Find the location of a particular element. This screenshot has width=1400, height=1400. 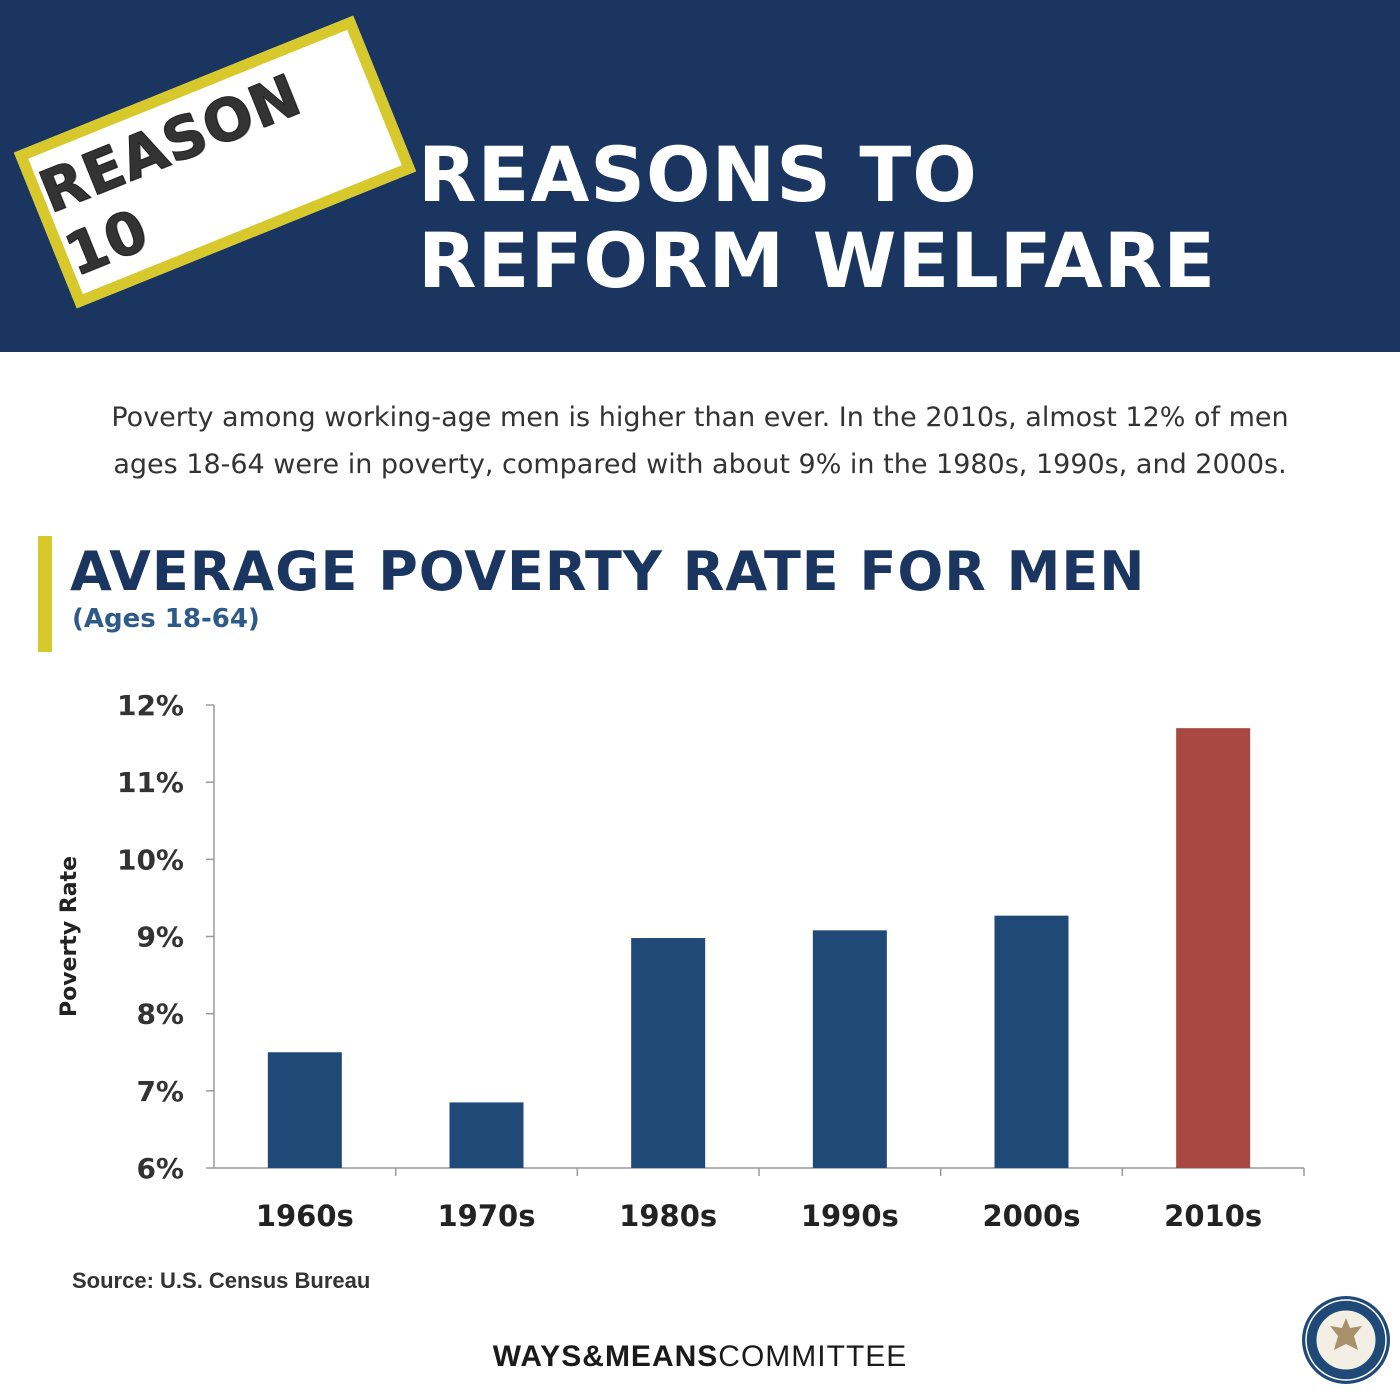

title-line-2: REFORM WELFARE is located at coordinates (817, 260).